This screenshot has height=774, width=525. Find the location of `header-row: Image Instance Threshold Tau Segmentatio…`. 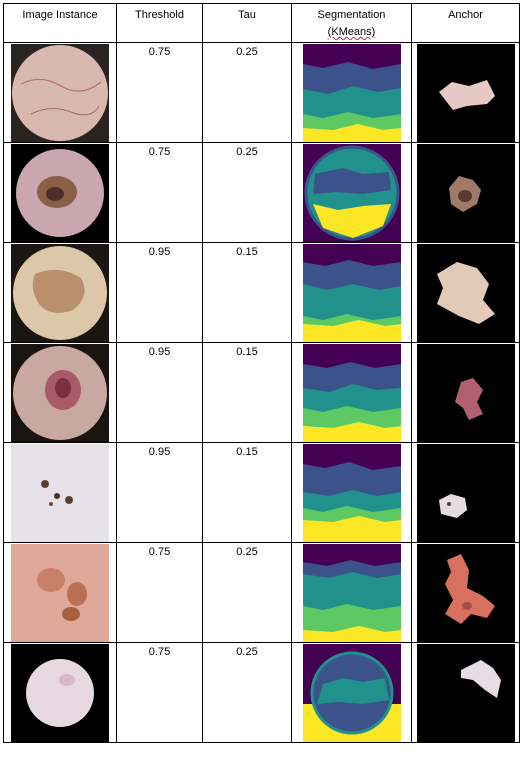

header-row: Image Instance Threshold Tau Segmentatio… is located at coordinates (261, 23).